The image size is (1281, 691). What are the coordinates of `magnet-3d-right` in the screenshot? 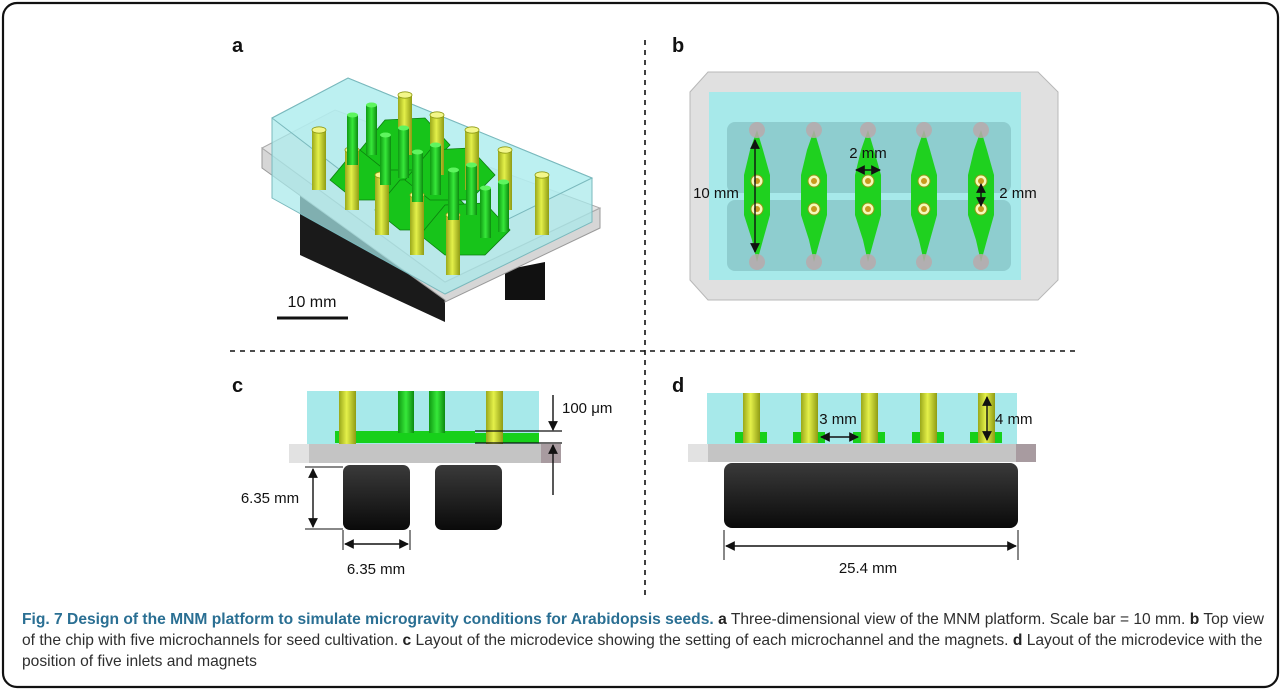 It's located at (525, 281).